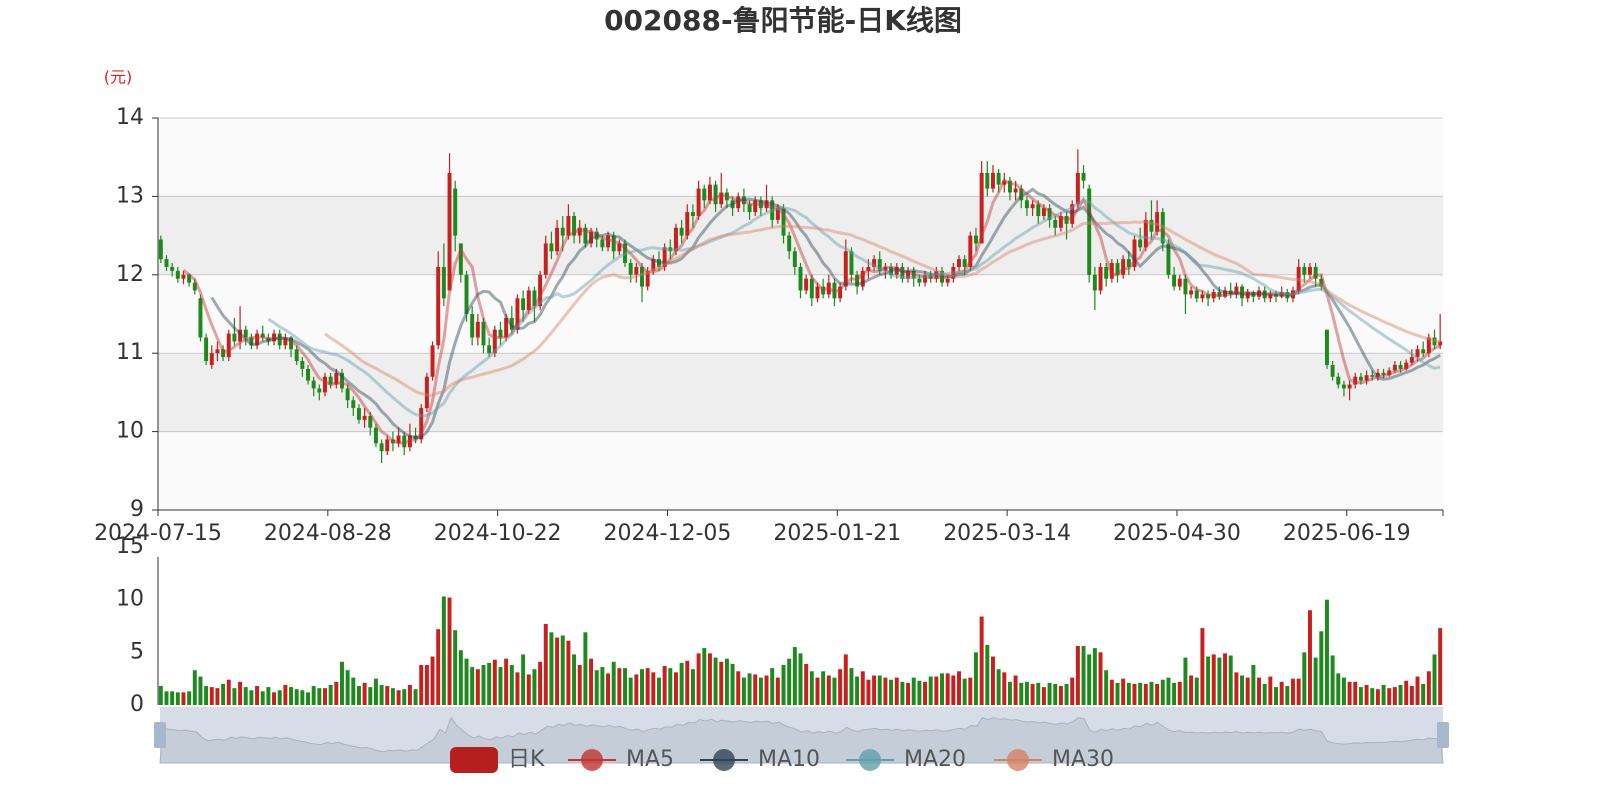 Image resolution: width=1600 pixels, height=800 pixels. I want to click on legend-item: MA20, so click(906, 759).